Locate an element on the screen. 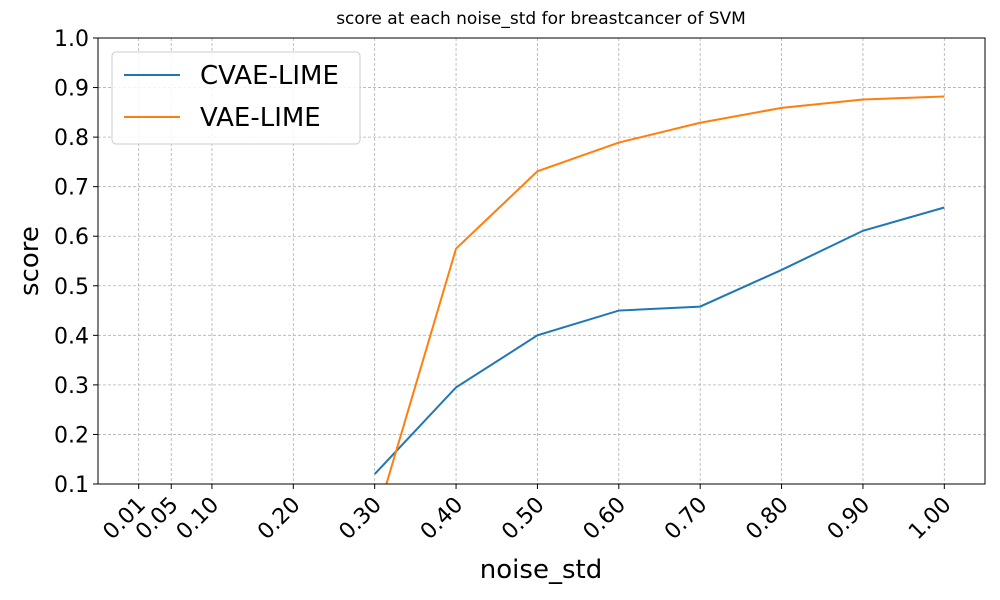 Image resolution: width=1000 pixels, height=600 pixels. legend-label: VAE-LIME is located at coordinates (260, 118).